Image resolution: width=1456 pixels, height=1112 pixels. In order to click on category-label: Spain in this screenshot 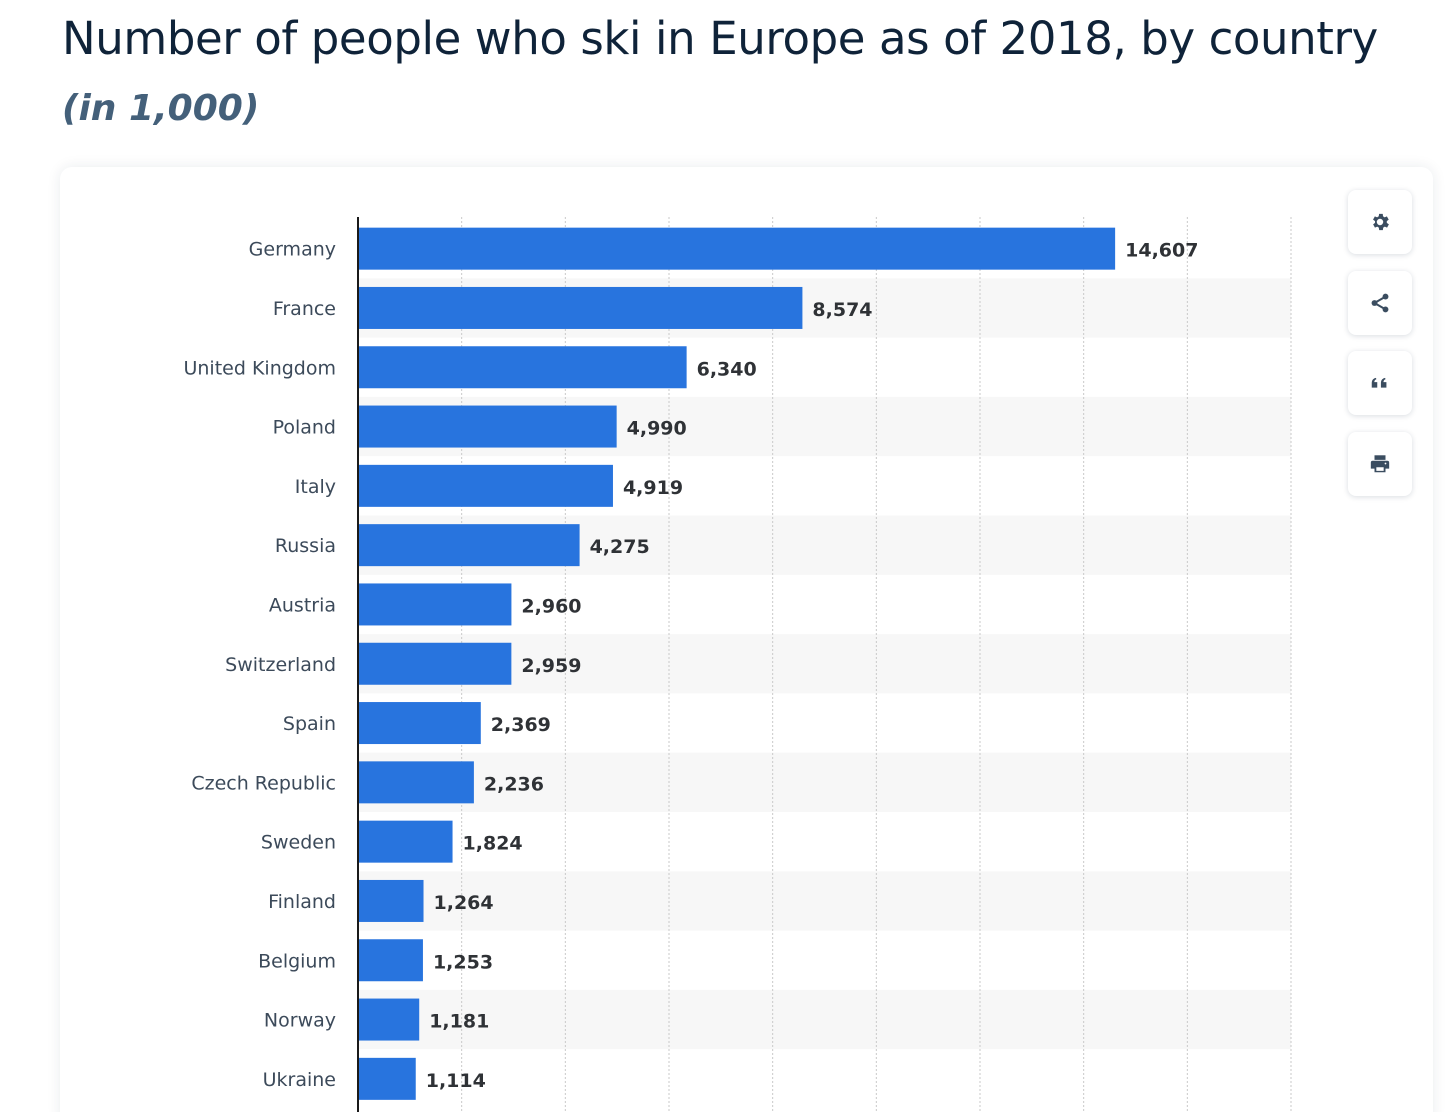, I will do `click(309, 724)`.